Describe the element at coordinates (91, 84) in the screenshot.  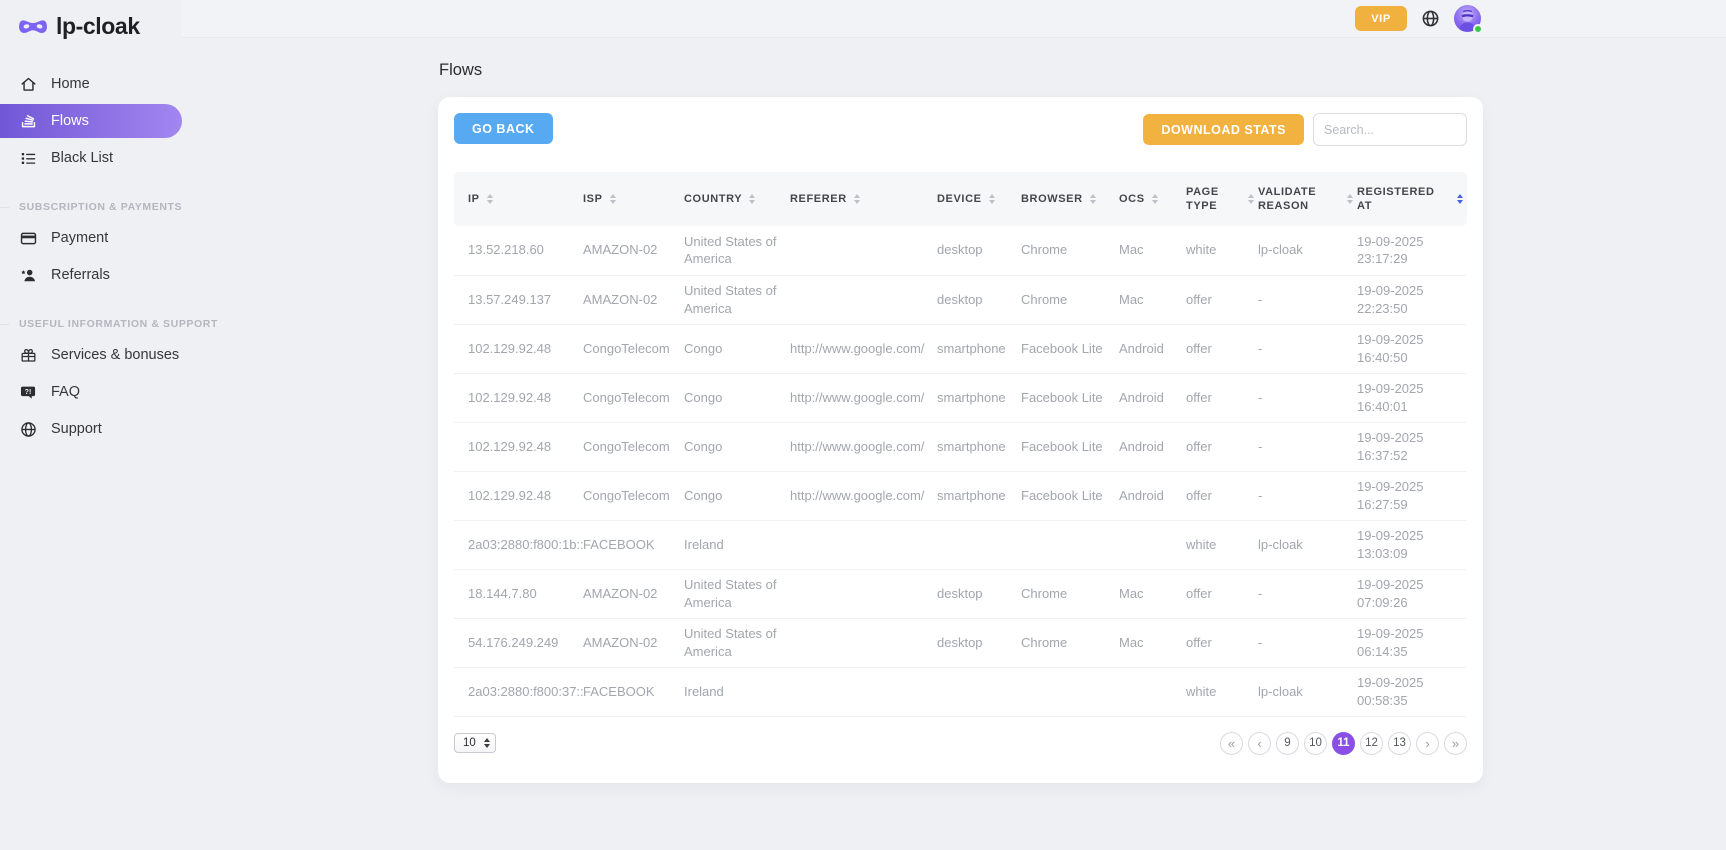
I see `sidebar-item-home: Home` at that location.